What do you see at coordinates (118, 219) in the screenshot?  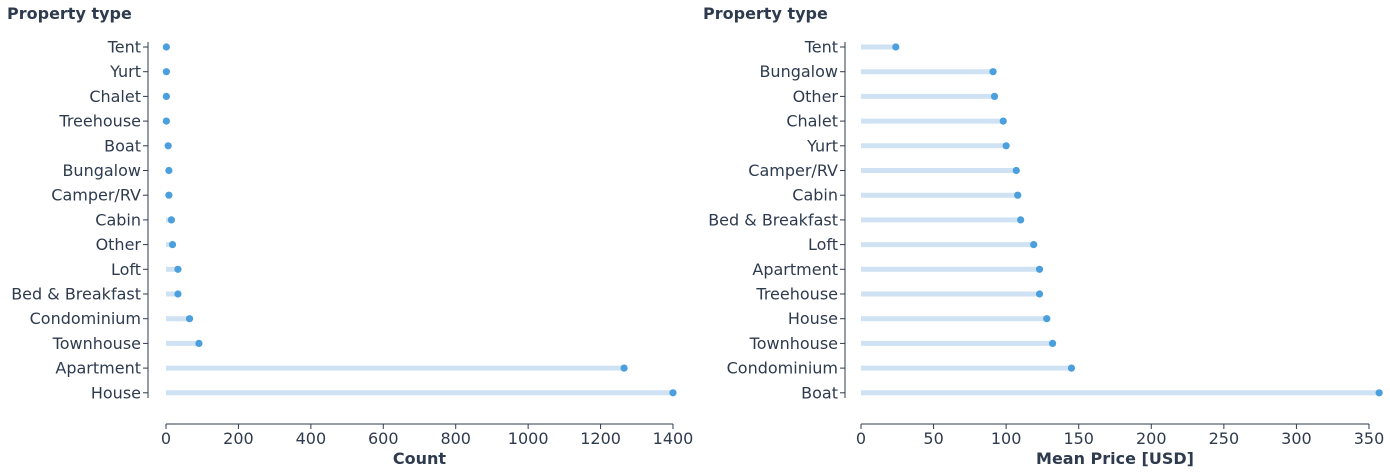 I see `count-y-tick-label: Cabin` at bounding box center [118, 219].